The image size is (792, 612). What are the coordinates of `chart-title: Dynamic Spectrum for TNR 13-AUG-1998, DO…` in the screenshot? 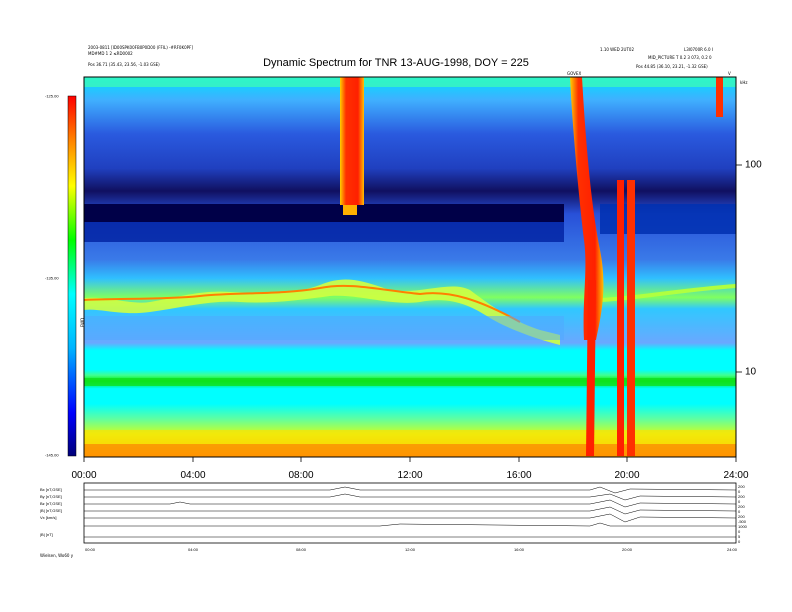 It's located at (396, 63).